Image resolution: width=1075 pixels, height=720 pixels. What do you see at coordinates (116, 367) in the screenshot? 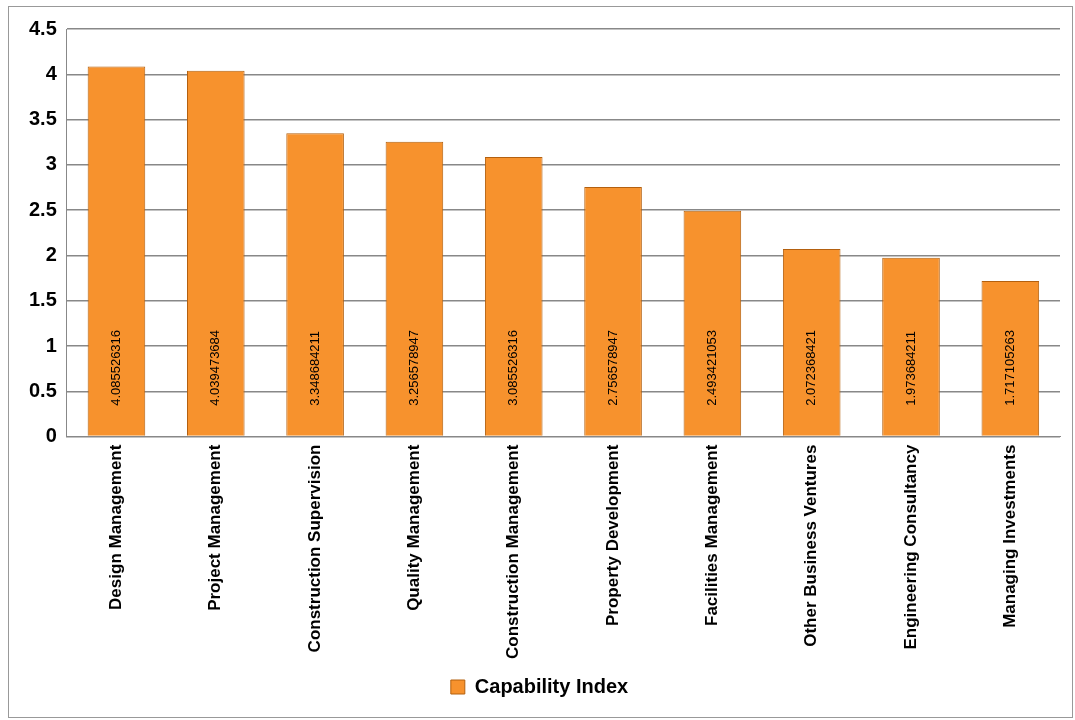
I see `data-label: 4.085526316` at bounding box center [116, 367].